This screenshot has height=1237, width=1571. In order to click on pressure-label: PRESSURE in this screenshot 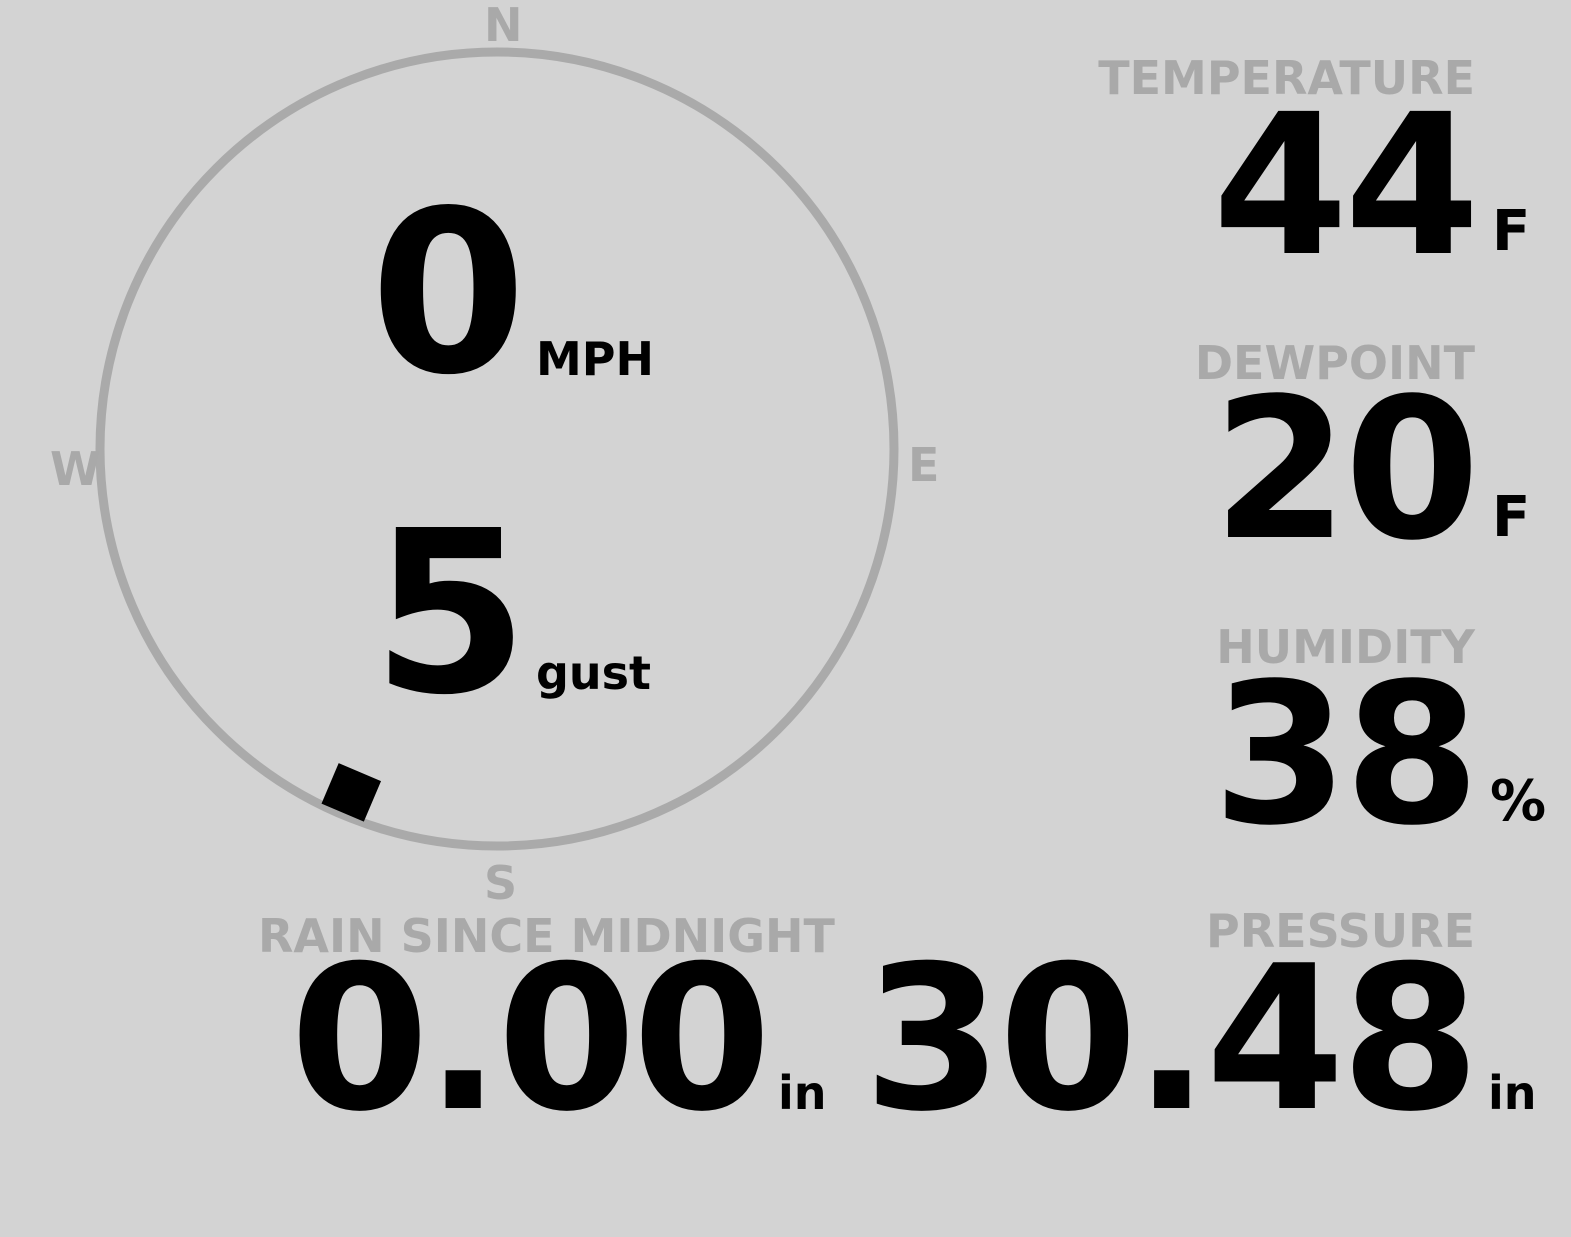, I will do `click(1340, 931)`.